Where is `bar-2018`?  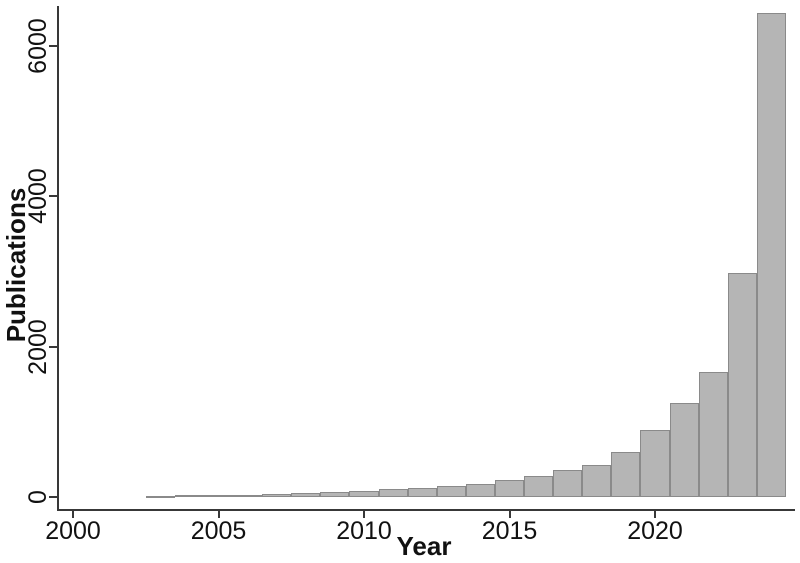
bar-2018 is located at coordinates (597, 481).